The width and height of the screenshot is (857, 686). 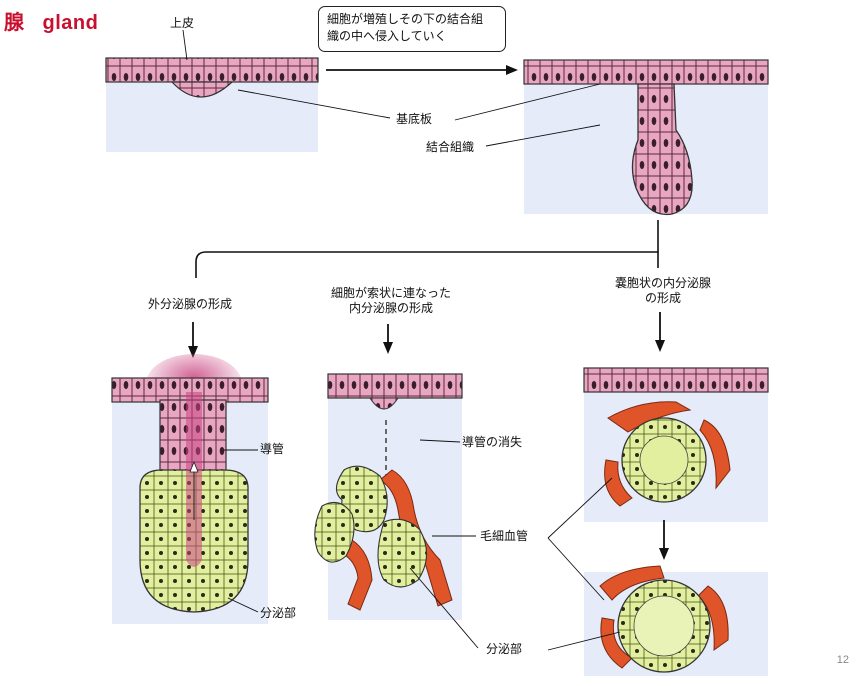 I want to click on panel-follicular-endocrine, so click(x=658, y=521).